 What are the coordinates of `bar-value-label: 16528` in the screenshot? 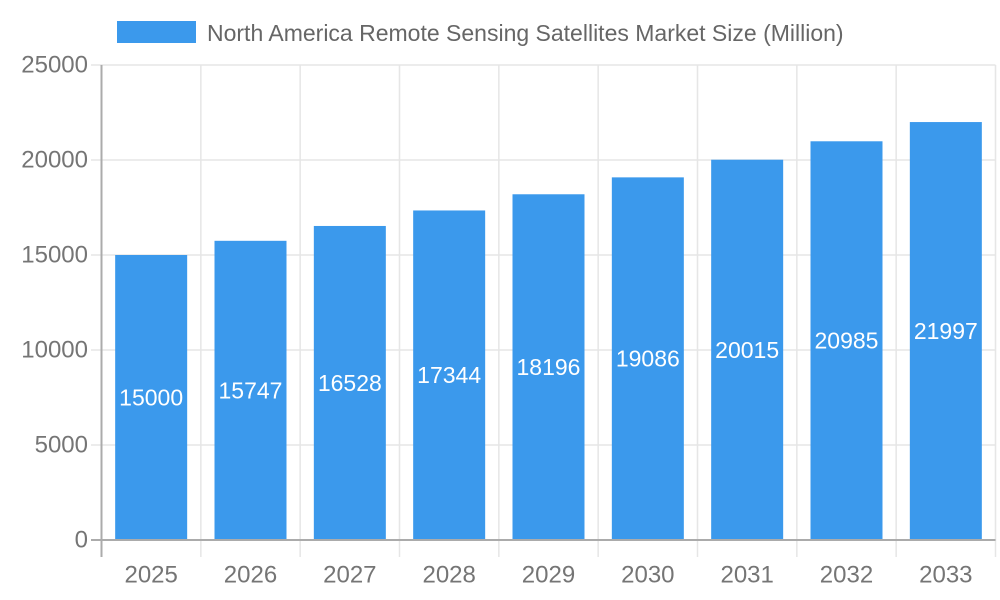 It's located at (350, 383).